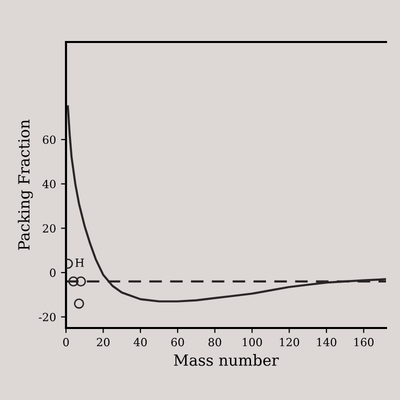 The height and width of the screenshot is (400, 400). What do you see at coordinates (326, 342) in the screenshot?
I see `x-tick-label: 140` at bounding box center [326, 342].